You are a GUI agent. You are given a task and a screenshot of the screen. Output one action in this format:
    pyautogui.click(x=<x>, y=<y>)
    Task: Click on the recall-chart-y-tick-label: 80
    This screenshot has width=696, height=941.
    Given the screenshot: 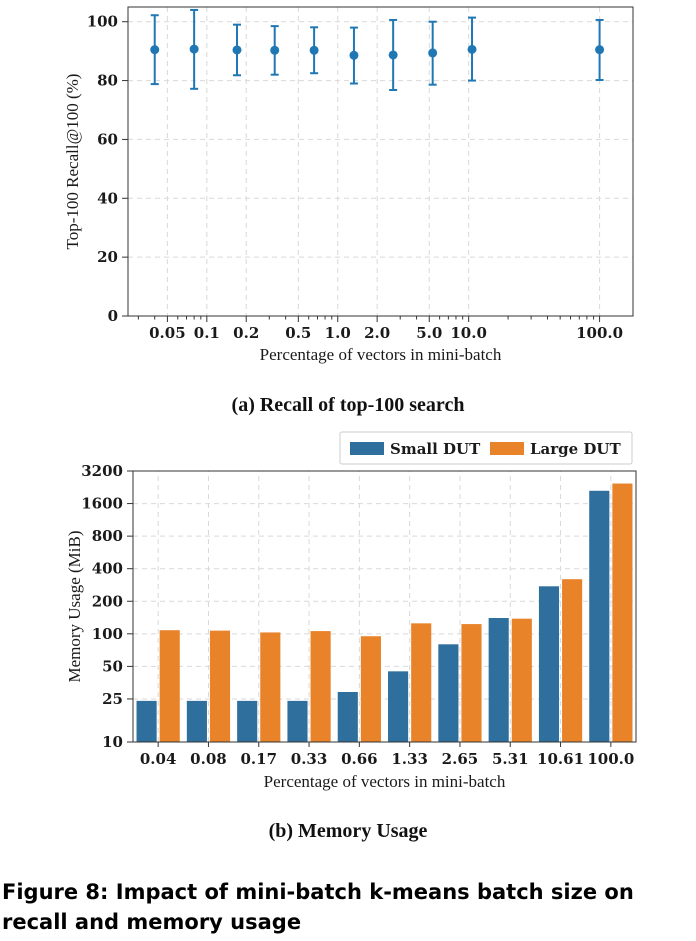 What is the action you would take?
    pyautogui.click(x=107, y=81)
    